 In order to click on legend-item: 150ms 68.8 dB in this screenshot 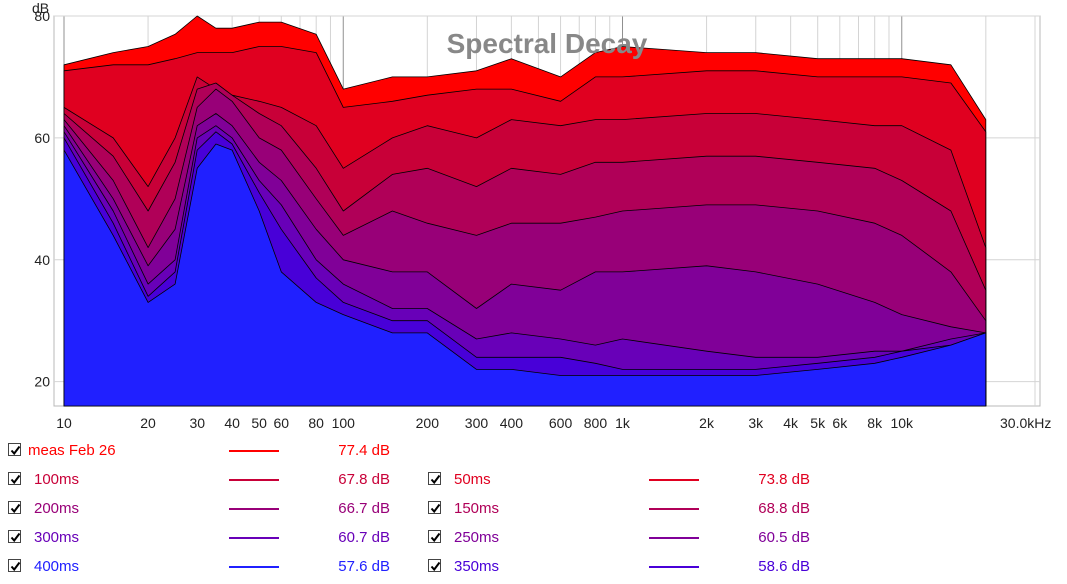, I will do `click(638, 509)`.